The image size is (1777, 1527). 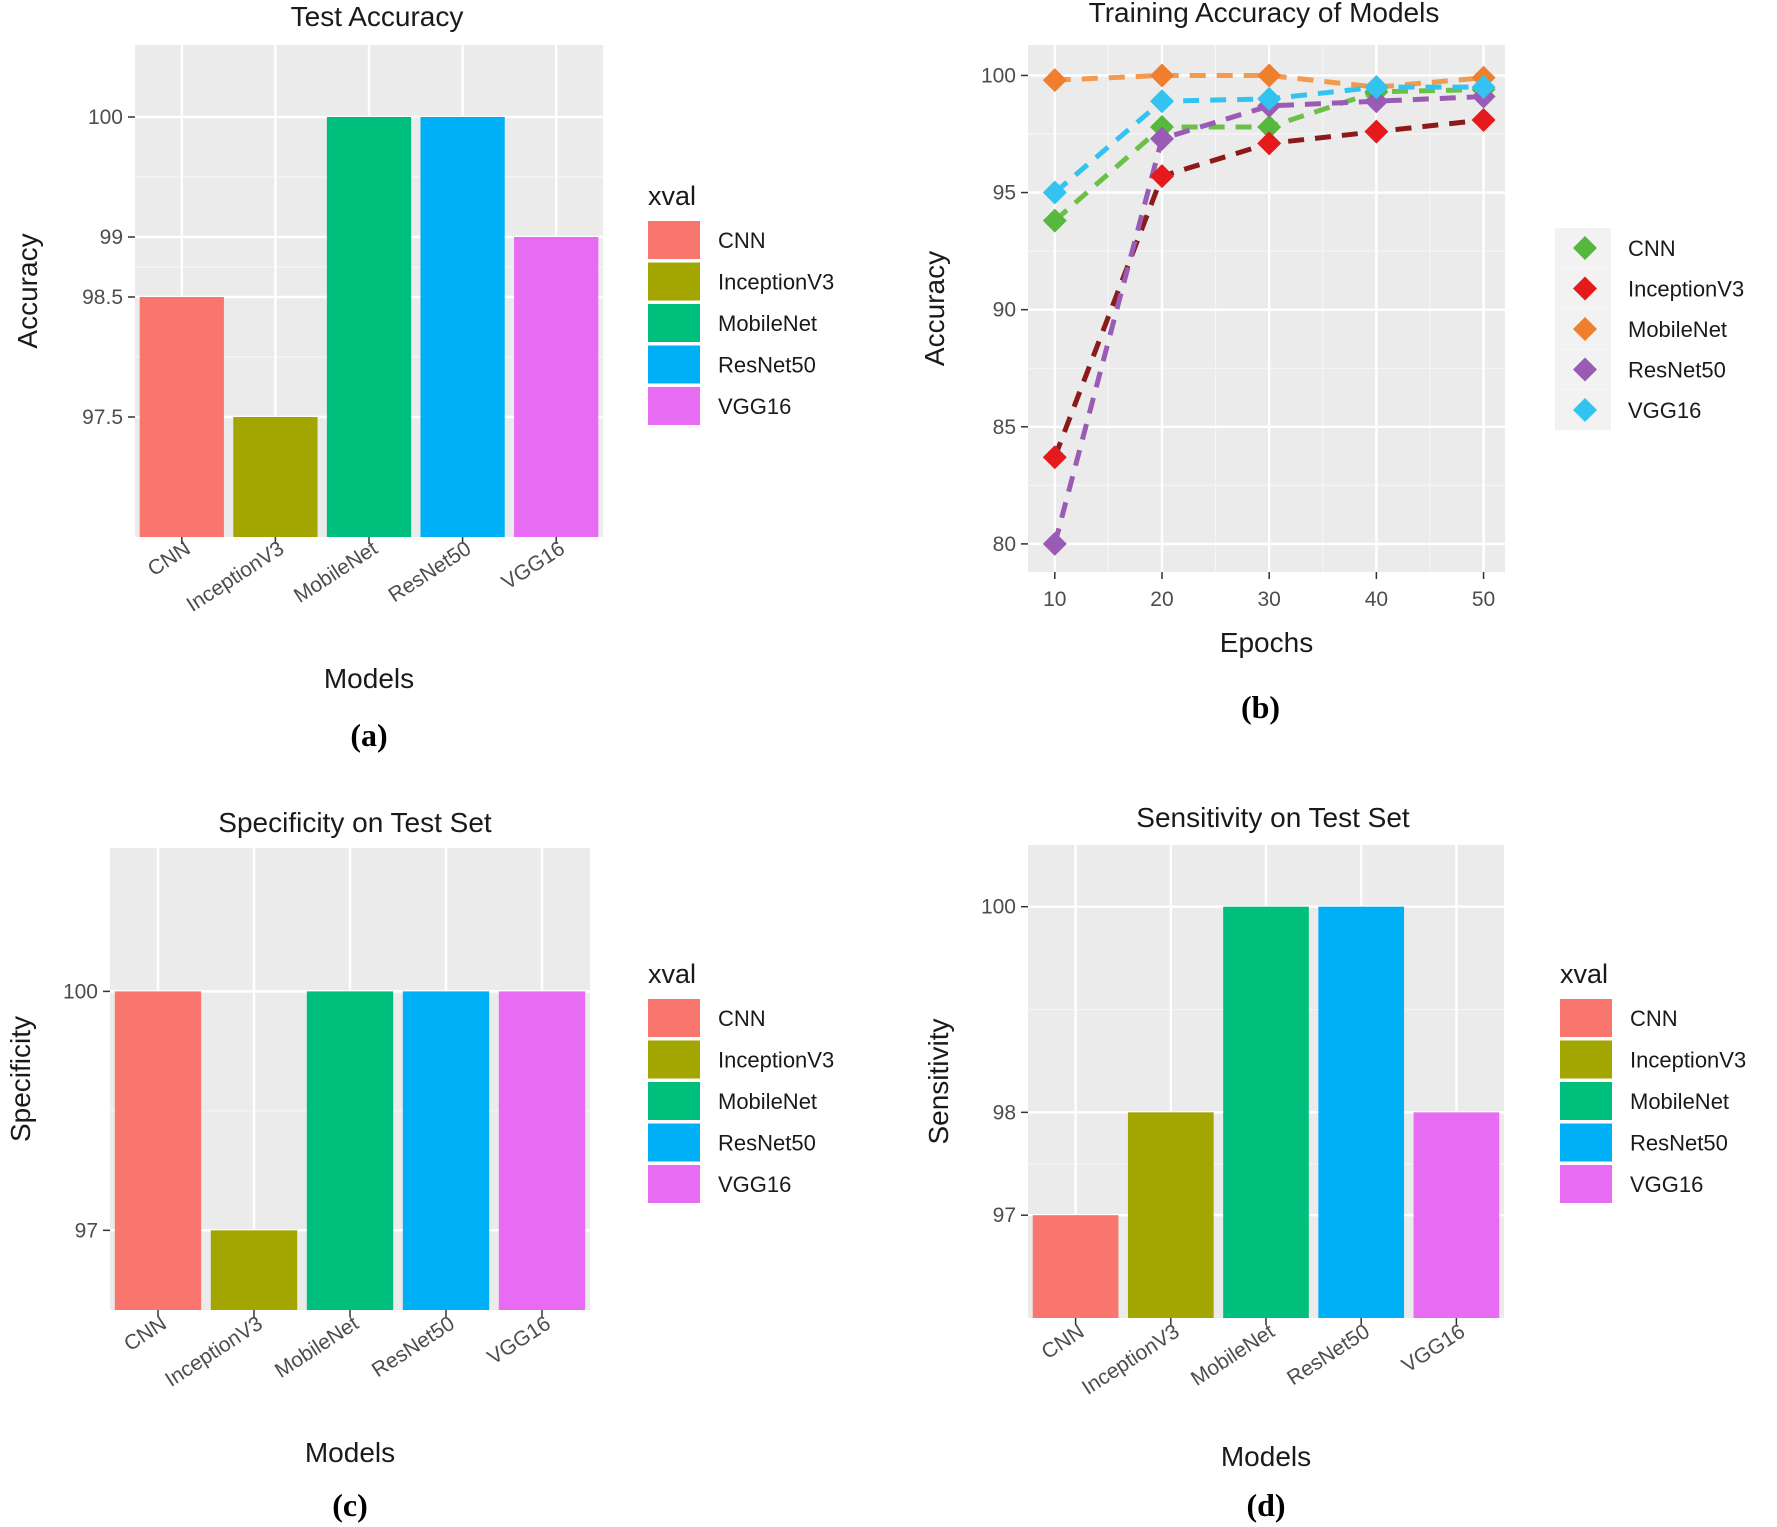 What do you see at coordinates (1004, 310) in the screenshot?
I see `y-tick-label: 90` at bounding box center [1004, 310].